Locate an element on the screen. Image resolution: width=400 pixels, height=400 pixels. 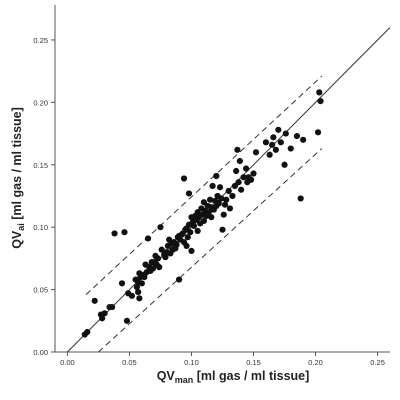
y-axis-label: QVai [ml gas / ml tissue] is located at coordinates (18, 178).